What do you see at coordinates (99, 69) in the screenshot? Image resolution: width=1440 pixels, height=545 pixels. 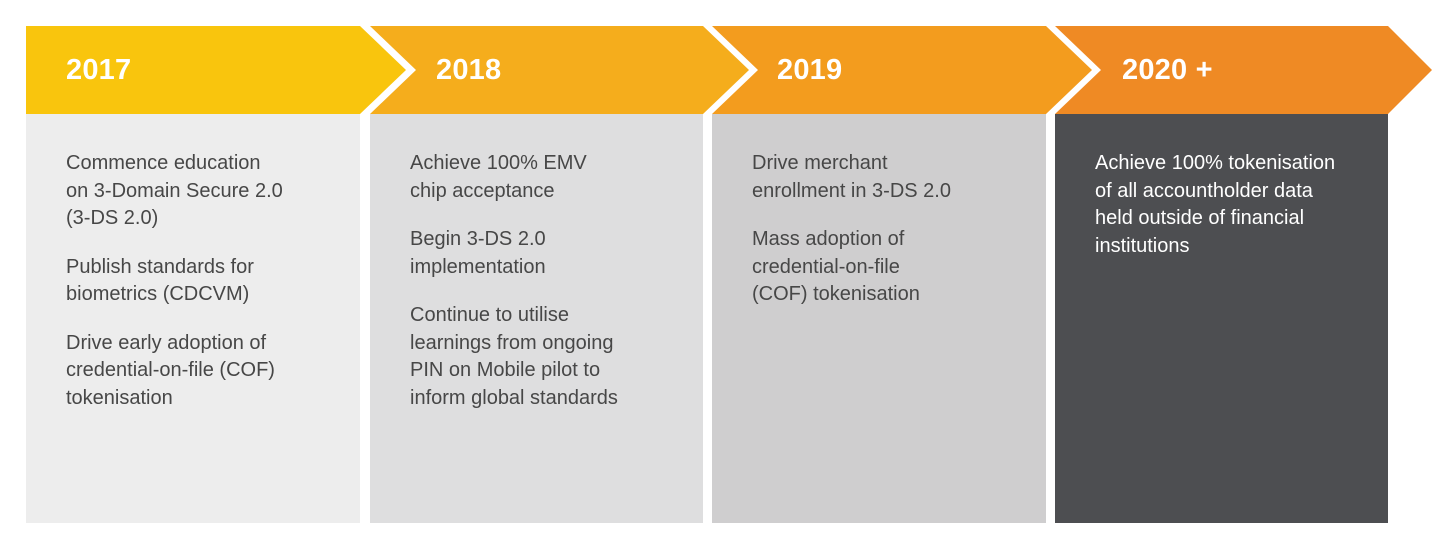 I see `year-label-2017: 2017` at bounding box center [99, 69].